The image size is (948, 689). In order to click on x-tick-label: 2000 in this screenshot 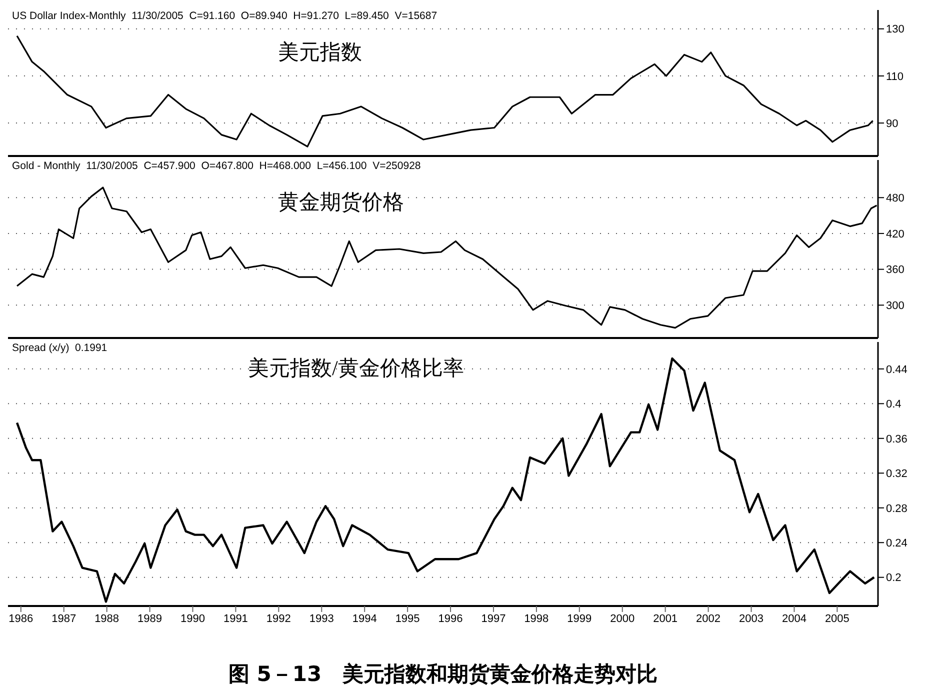, I will do `click(622, 618)`.